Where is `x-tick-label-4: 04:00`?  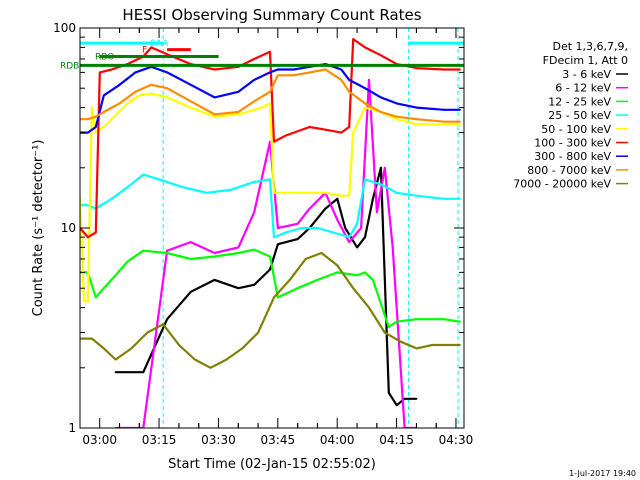
x-tick-label-4: 04:00 is located at coordinates (337, 440).